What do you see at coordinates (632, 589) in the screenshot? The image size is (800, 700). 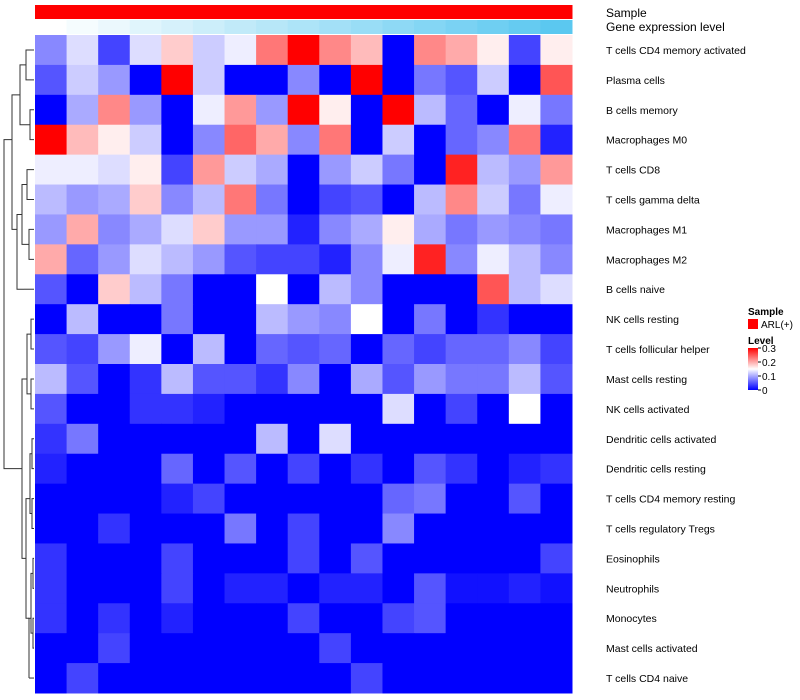 I see `row-label: Neutrophils` at bounding box center [632, 589].